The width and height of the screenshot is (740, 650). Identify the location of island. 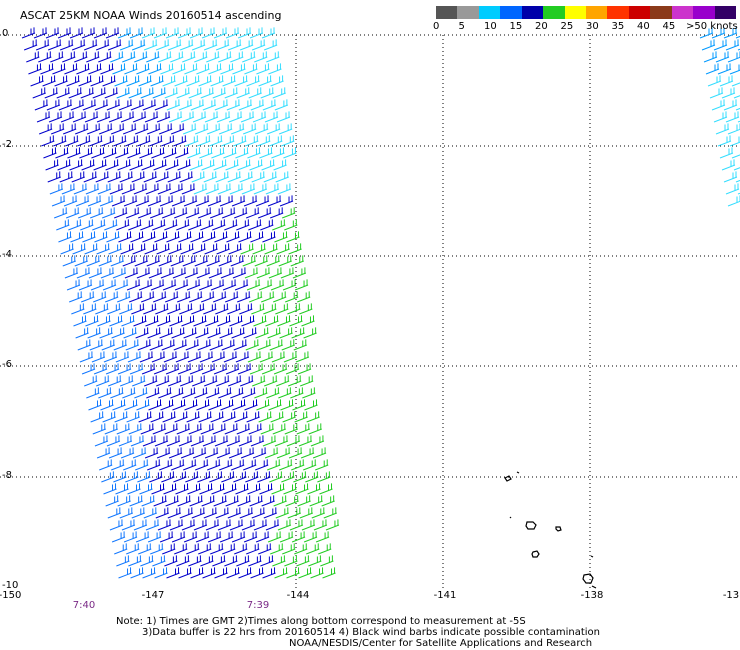
(592, 556).